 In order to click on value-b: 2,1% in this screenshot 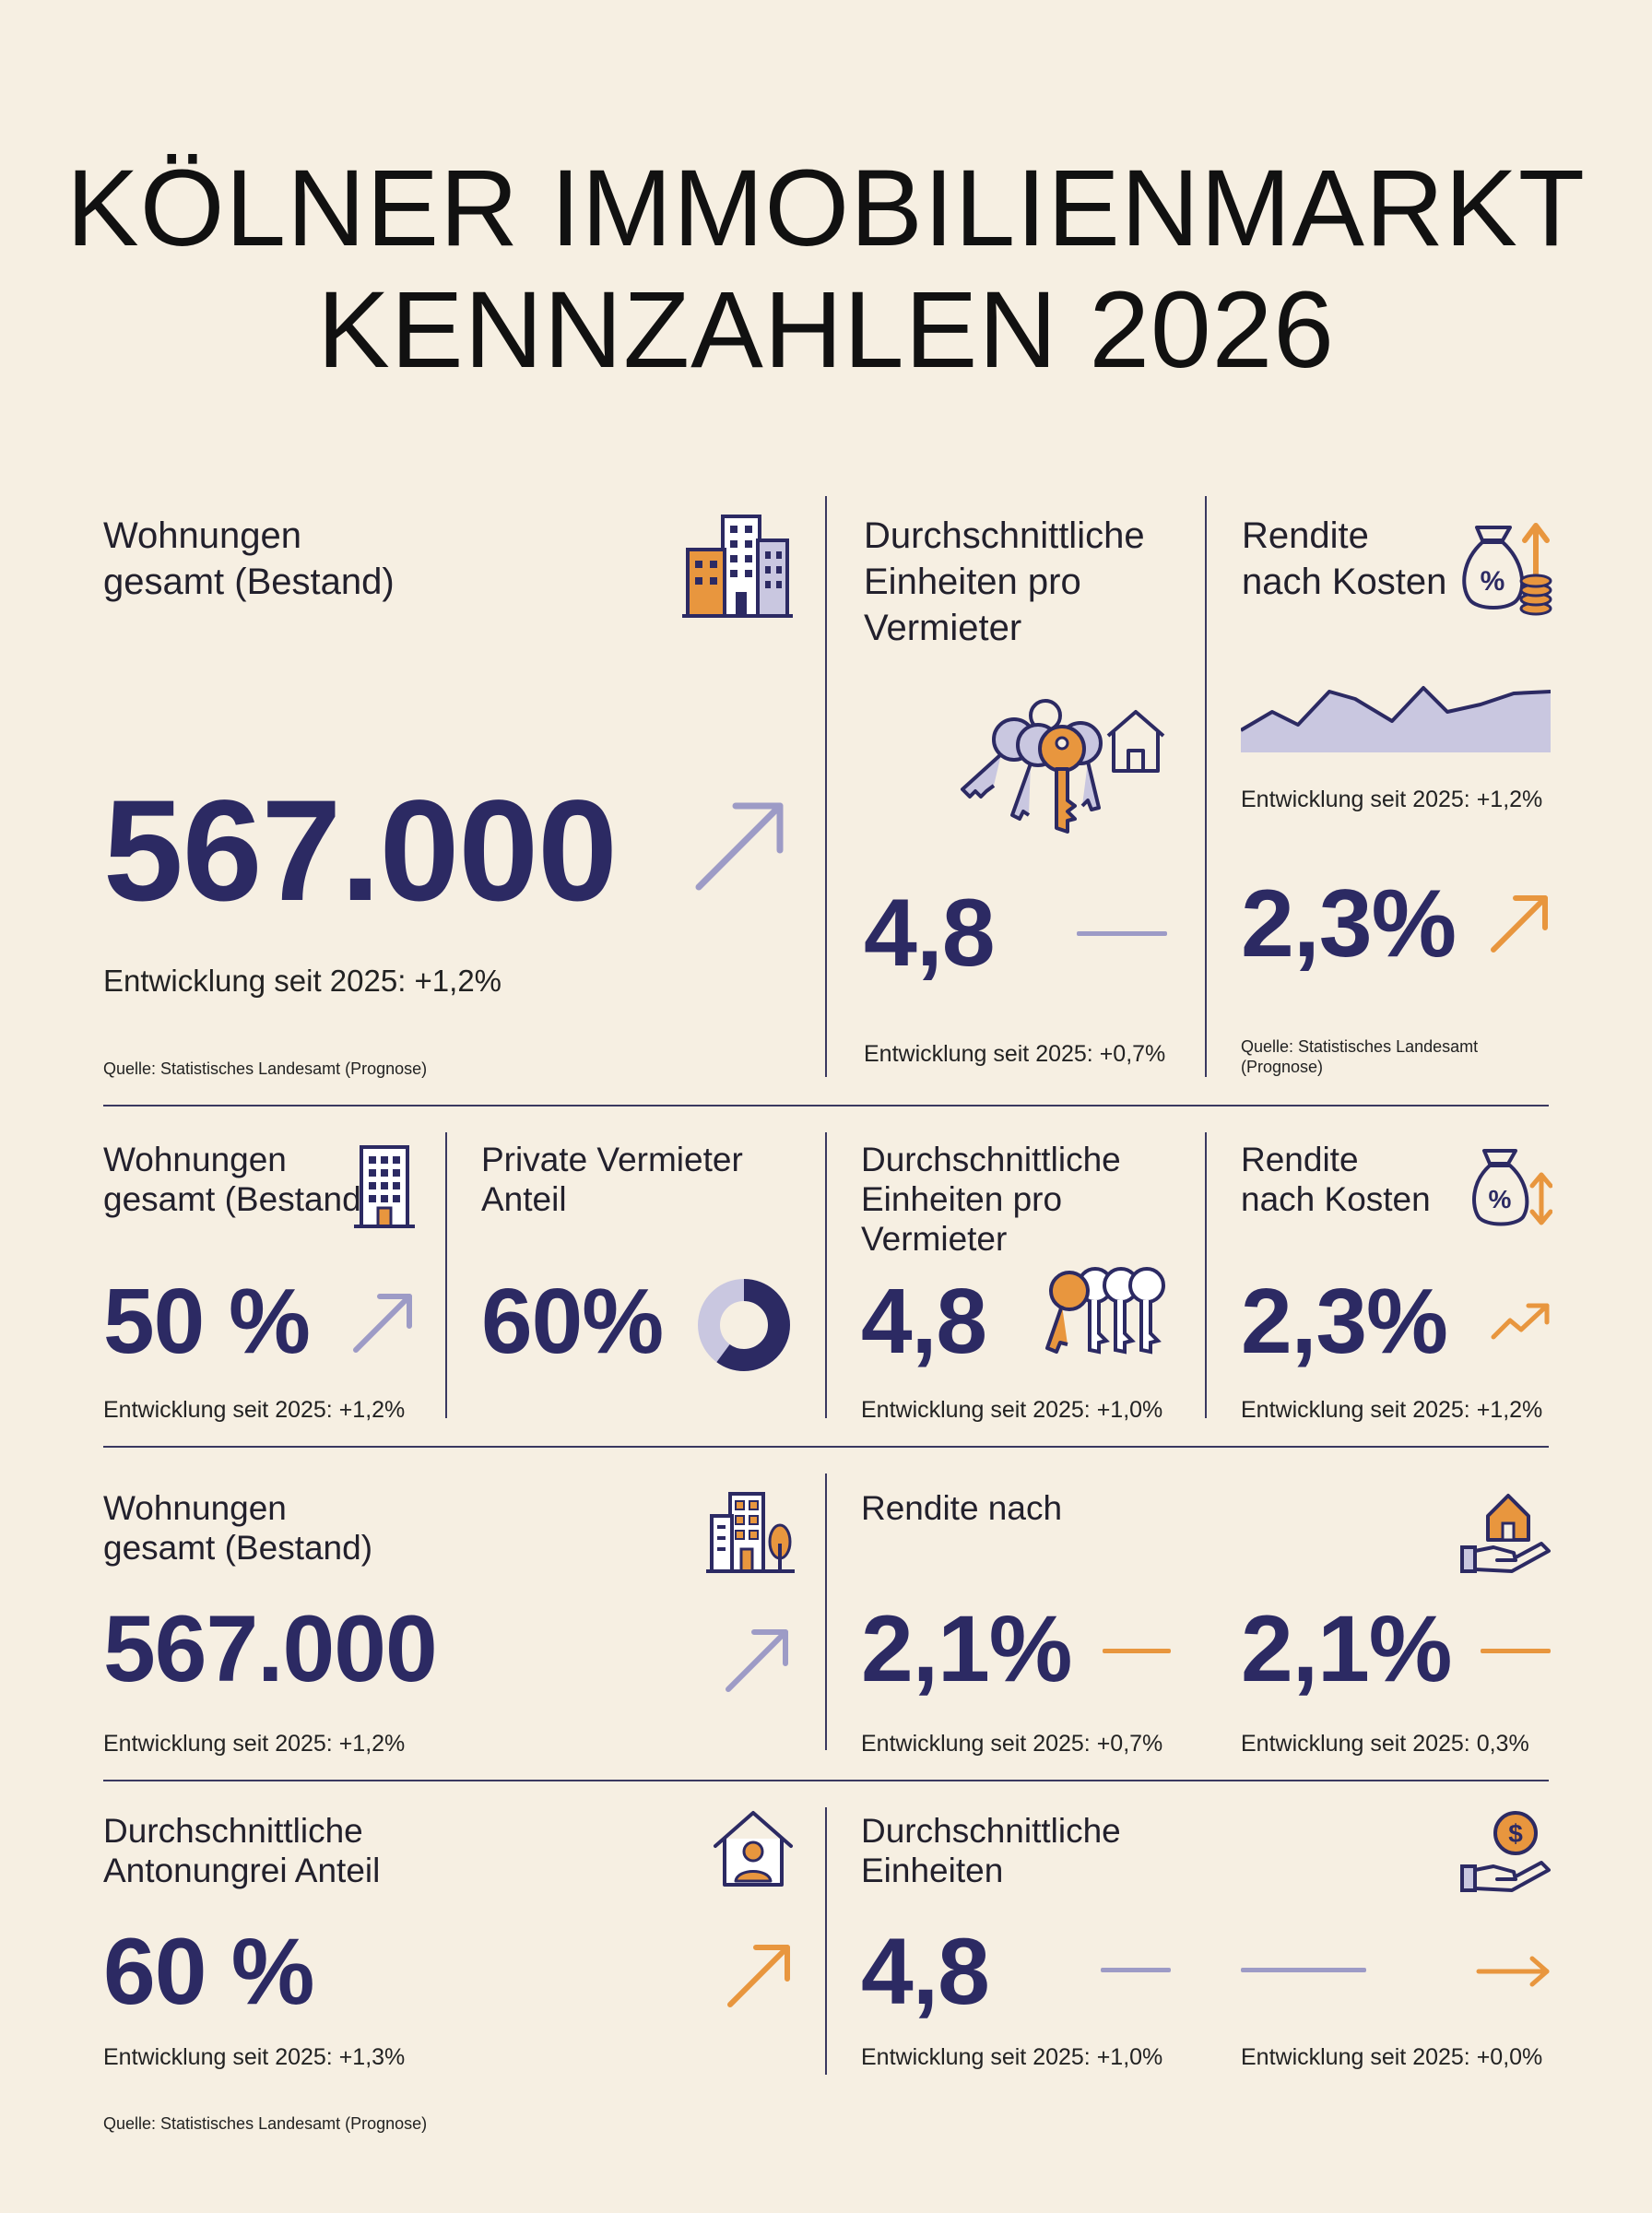, I will do `click(1346, 1648)`.